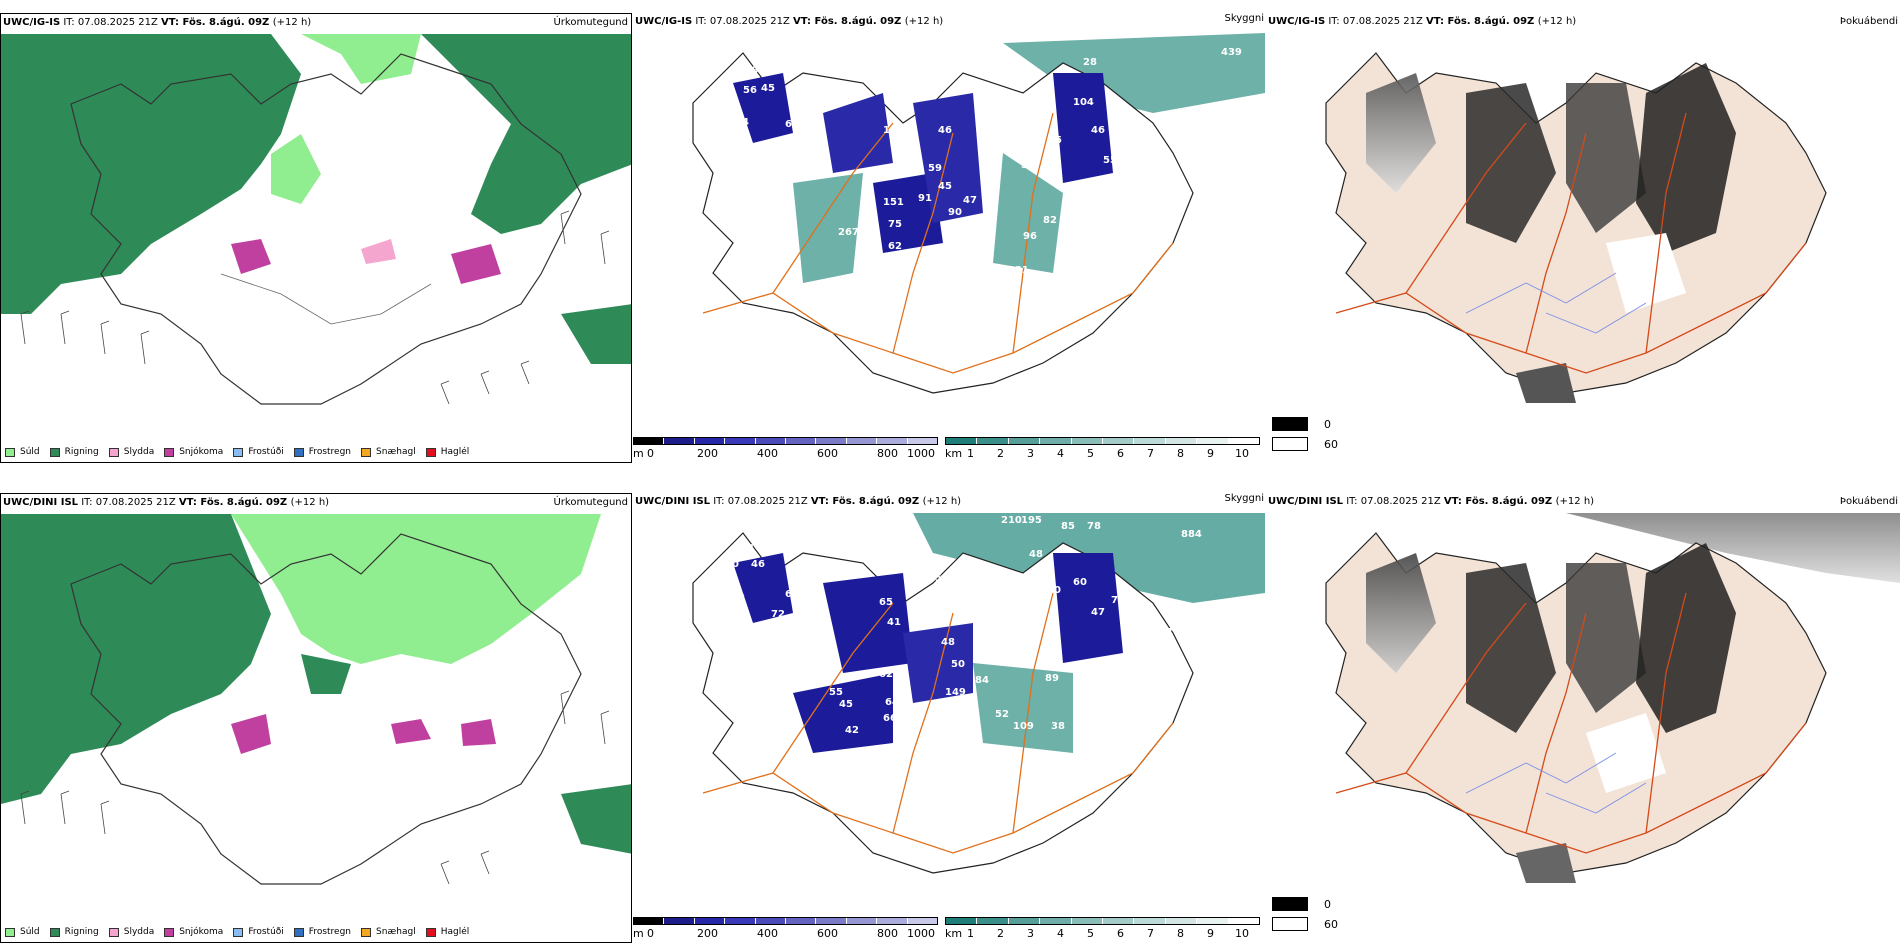 This screenshot has width=1900, height=950. What do you see at coordinates (954, 453) in the screenshot?
I see `visibility-unit: km` at bounding box center [954, 453].